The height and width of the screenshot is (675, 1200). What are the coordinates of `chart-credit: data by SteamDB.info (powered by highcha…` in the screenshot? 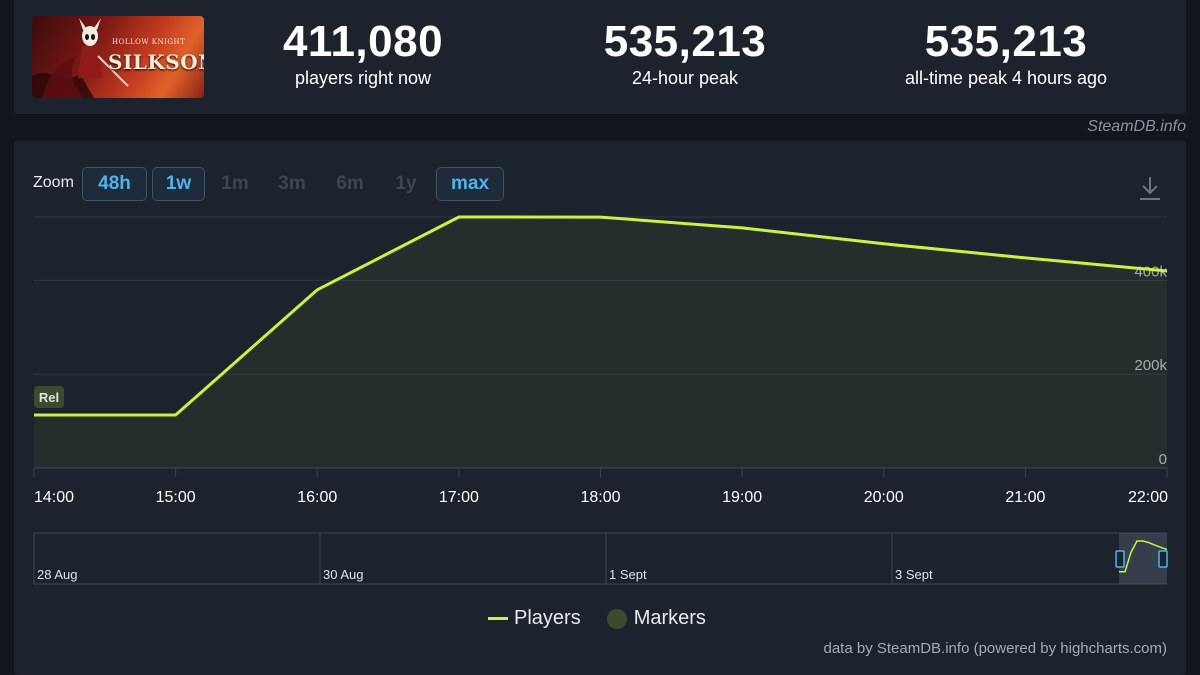 It's located at (995, 648).